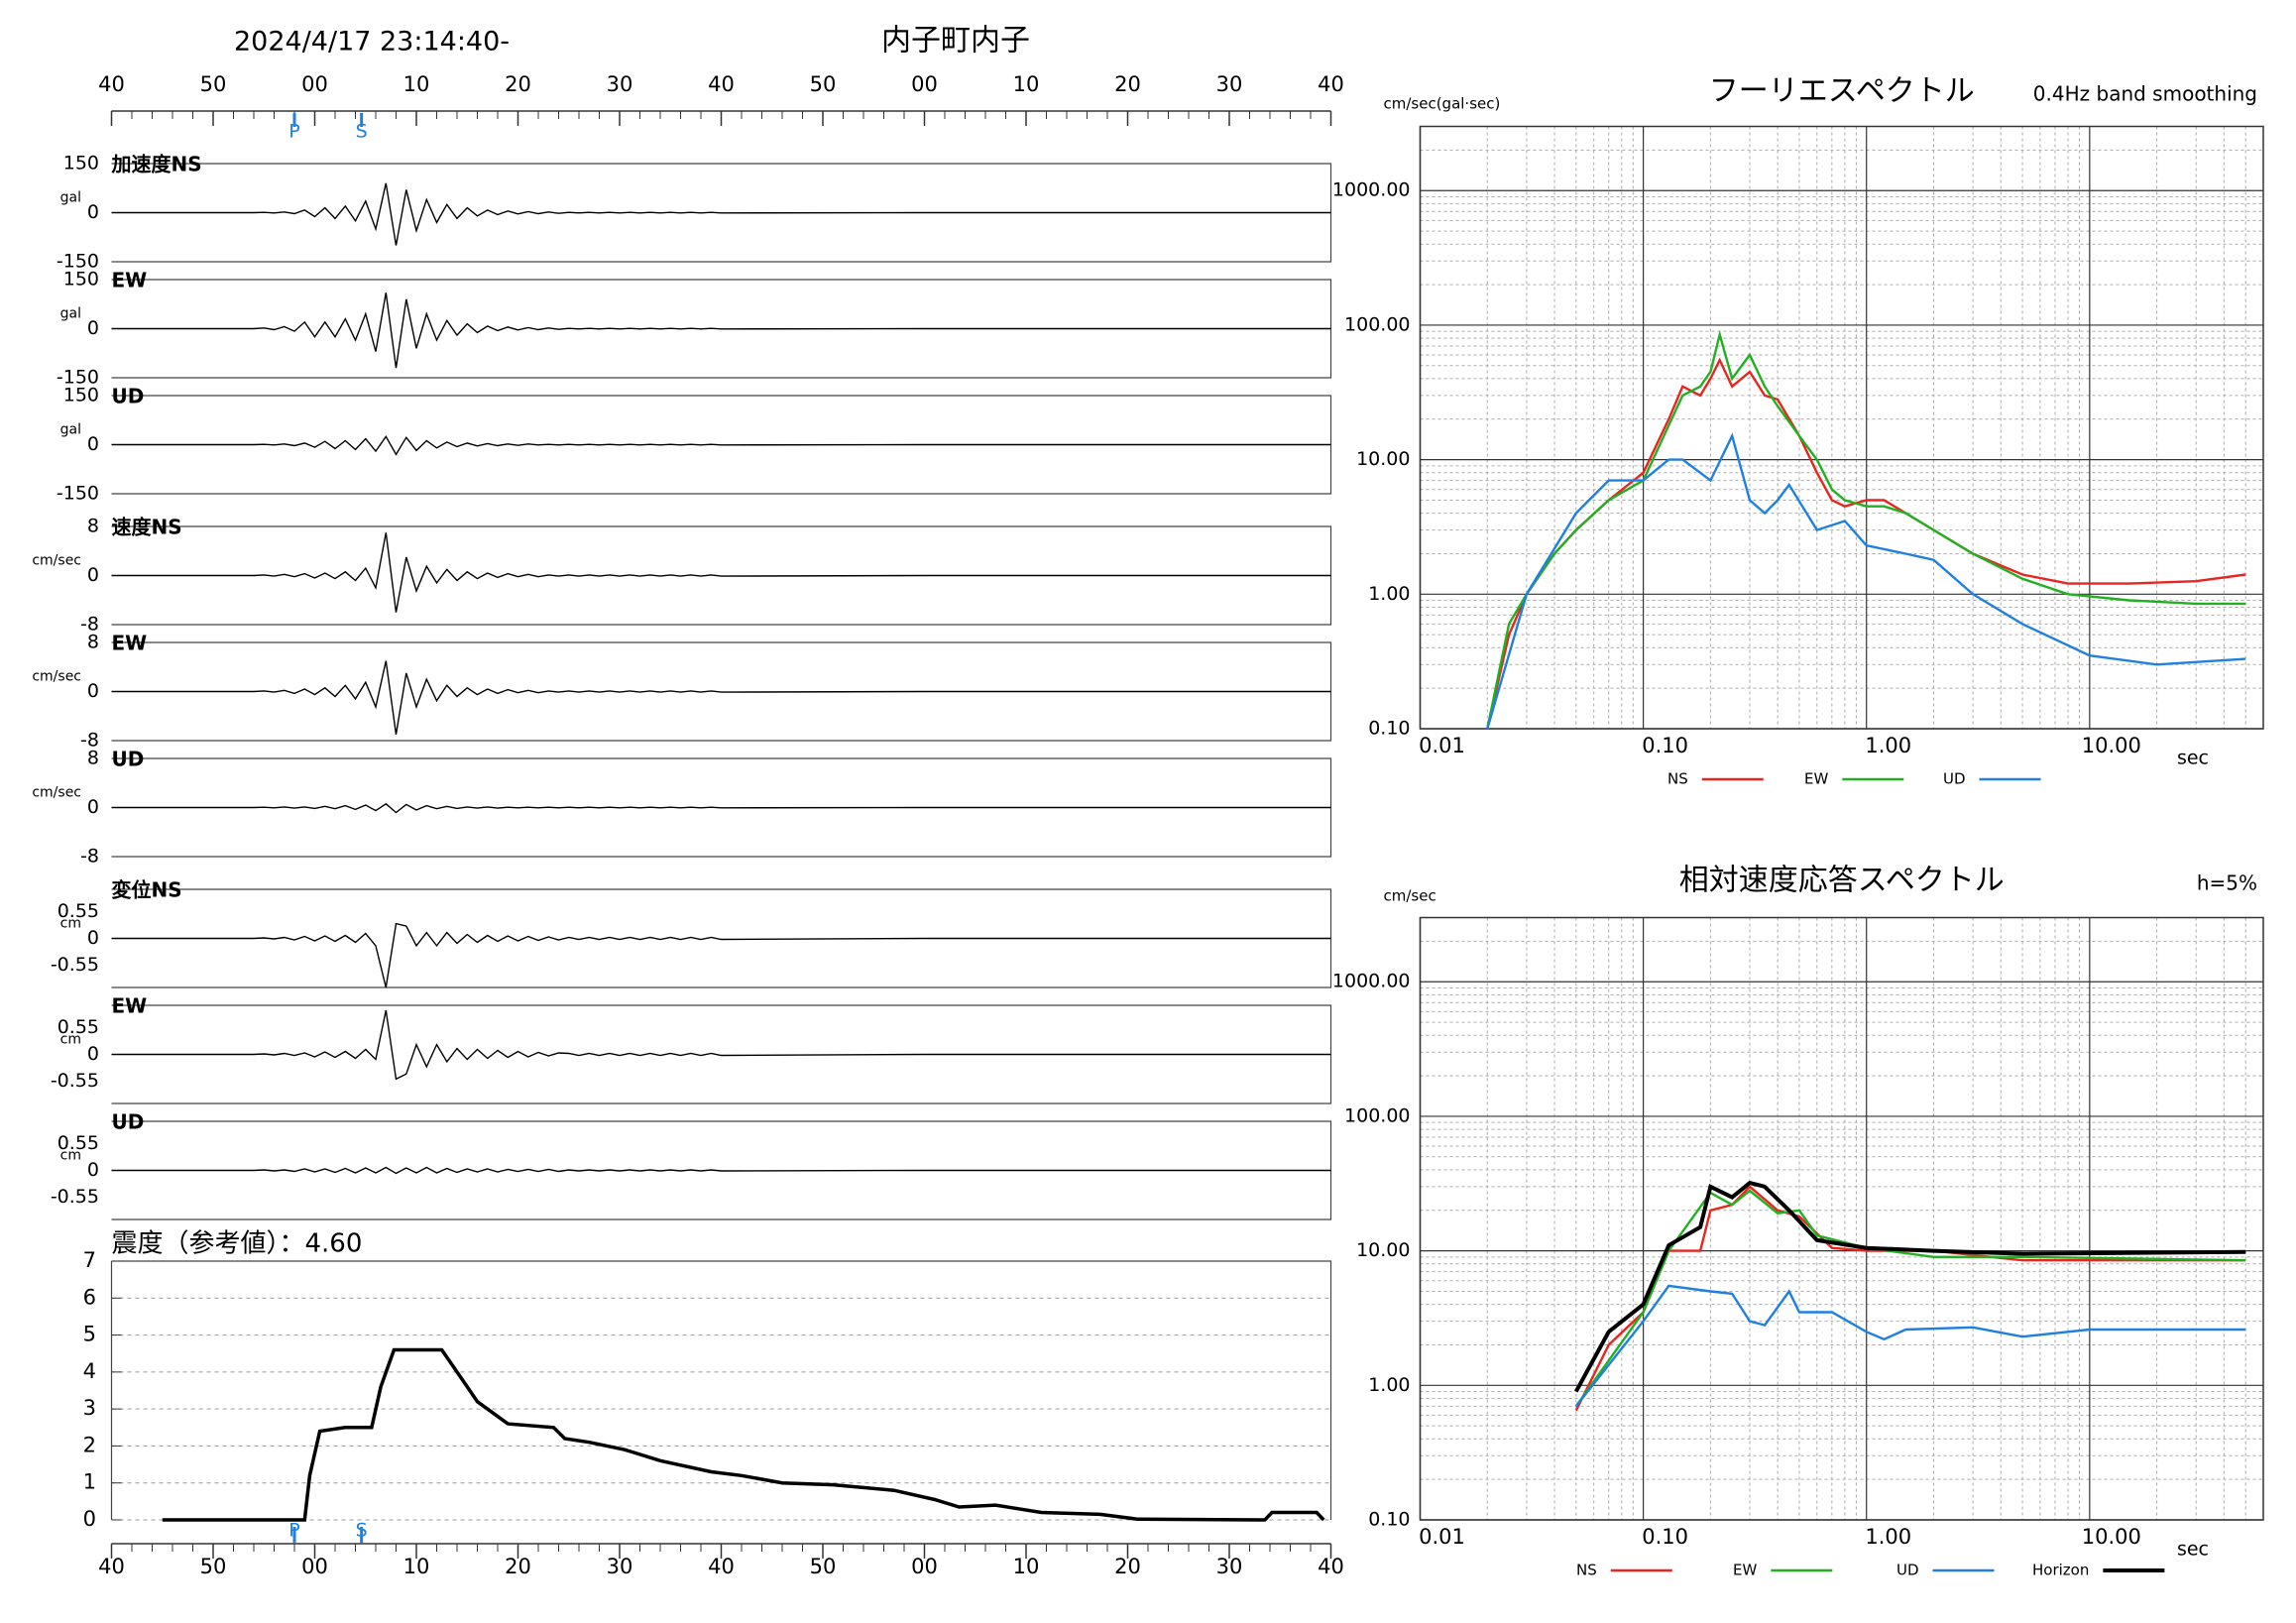 The width and height of the screenshot is (2296, 1623). What do you see at coordinates (1842, 91) in the screenshot?
I see `chart-title: フーリエスペクトル` at bounding box center [1842, 91].